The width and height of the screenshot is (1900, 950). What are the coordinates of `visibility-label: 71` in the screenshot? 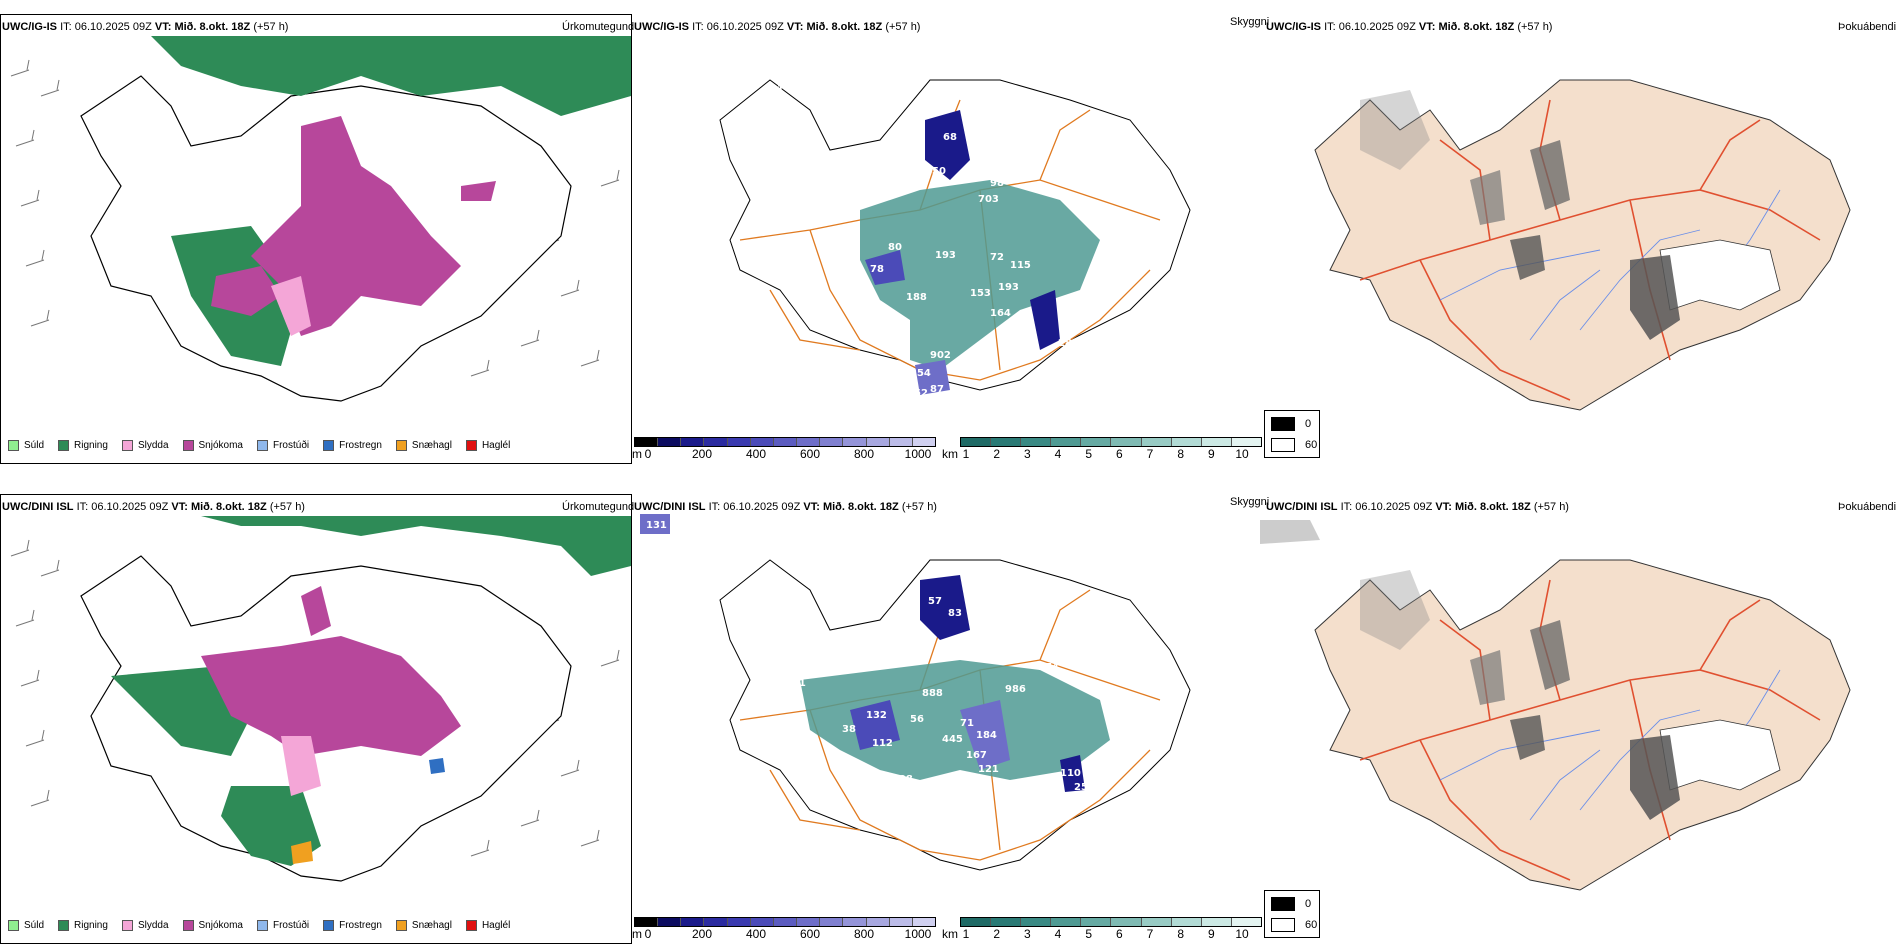 It's located at (967, 723).